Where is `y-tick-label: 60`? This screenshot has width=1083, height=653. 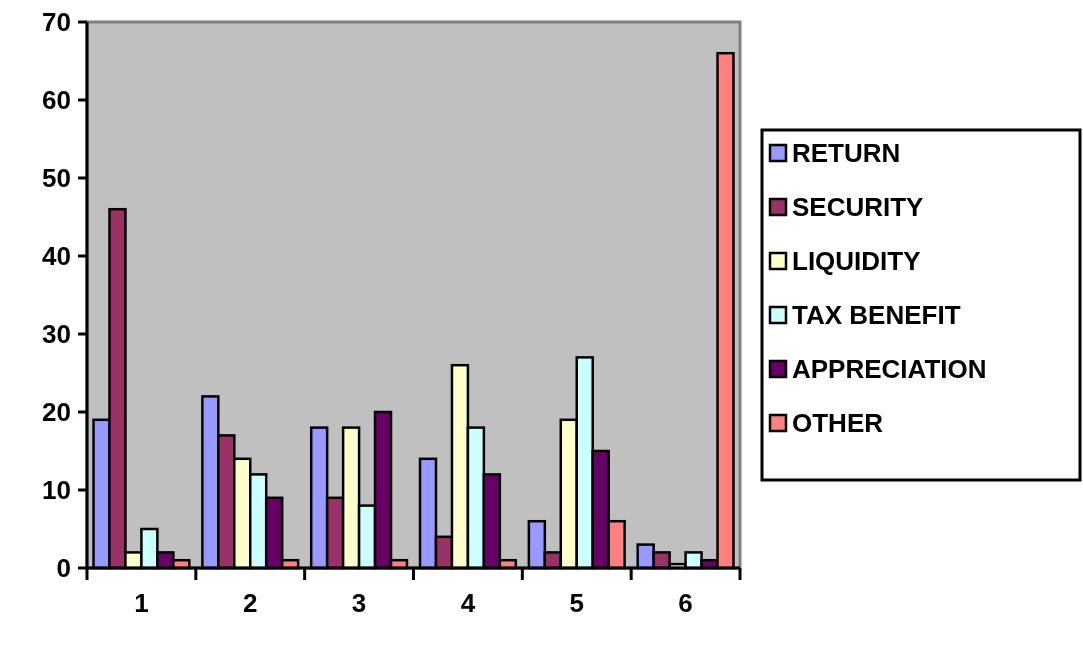
y-tick-label: 60 is located at coordinates (56, 100).